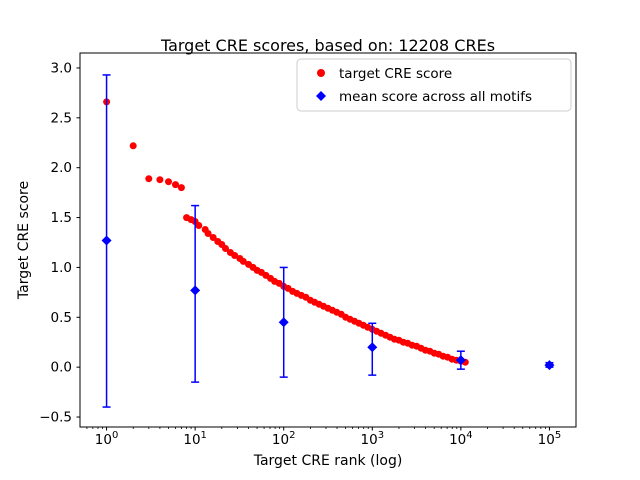 This screenshot has width=640, height=480. I want to click on x-tick-label: 10⁵, so click(550, 439).